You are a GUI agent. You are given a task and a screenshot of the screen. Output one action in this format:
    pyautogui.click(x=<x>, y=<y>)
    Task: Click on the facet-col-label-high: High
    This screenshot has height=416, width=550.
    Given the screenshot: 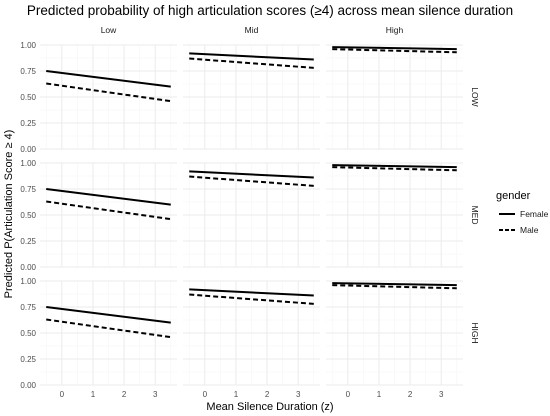 What is the action you would take?
    pyautogui.click(x=395, y=30)
    